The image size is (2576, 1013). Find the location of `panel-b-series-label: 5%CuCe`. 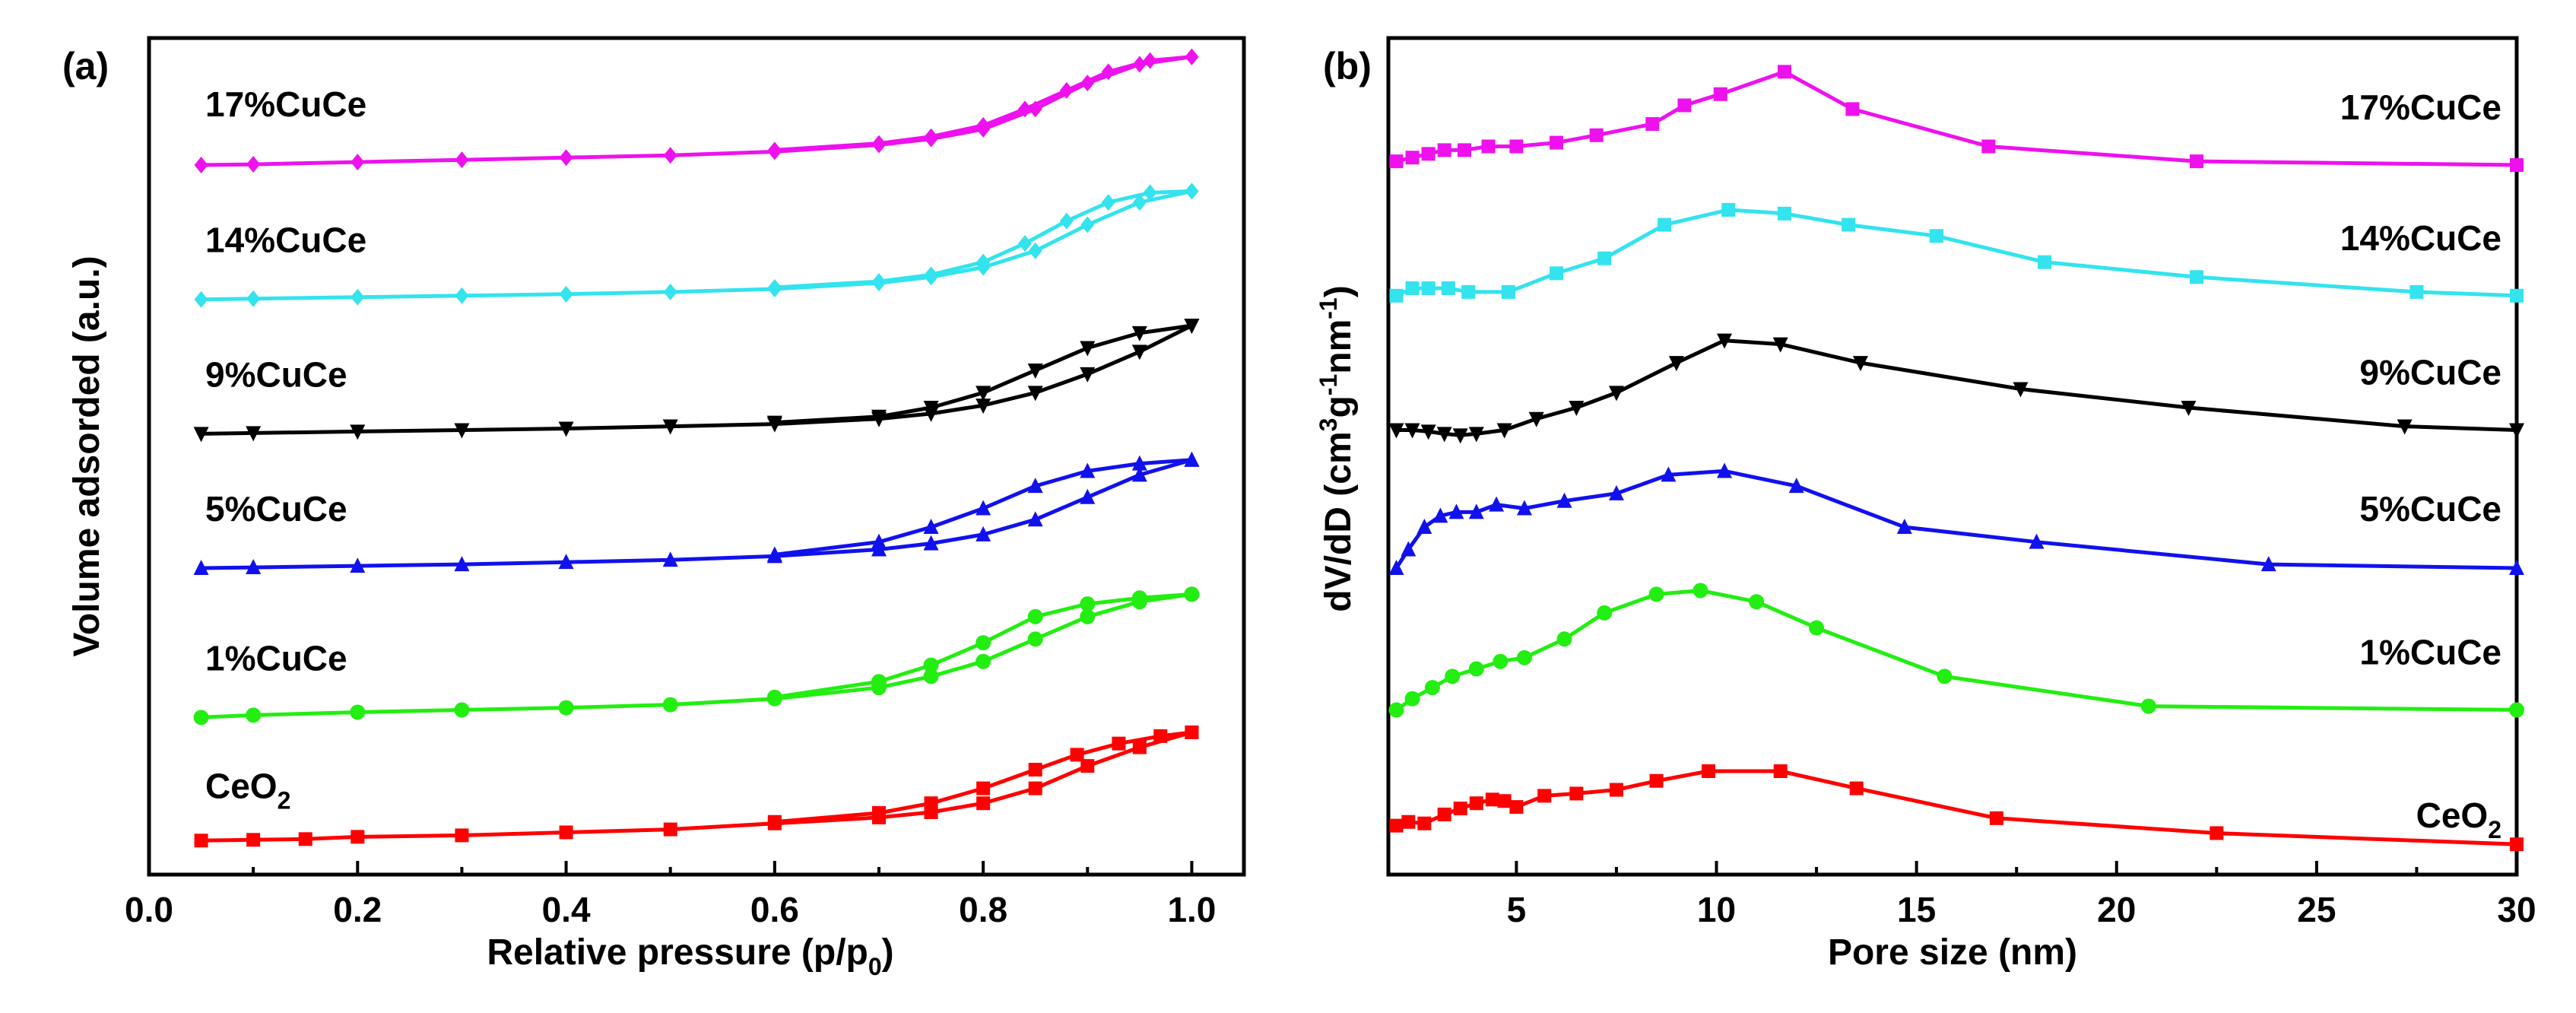

panel-b-series-label: 5%CuCe is located at coordinates (2430, 509).